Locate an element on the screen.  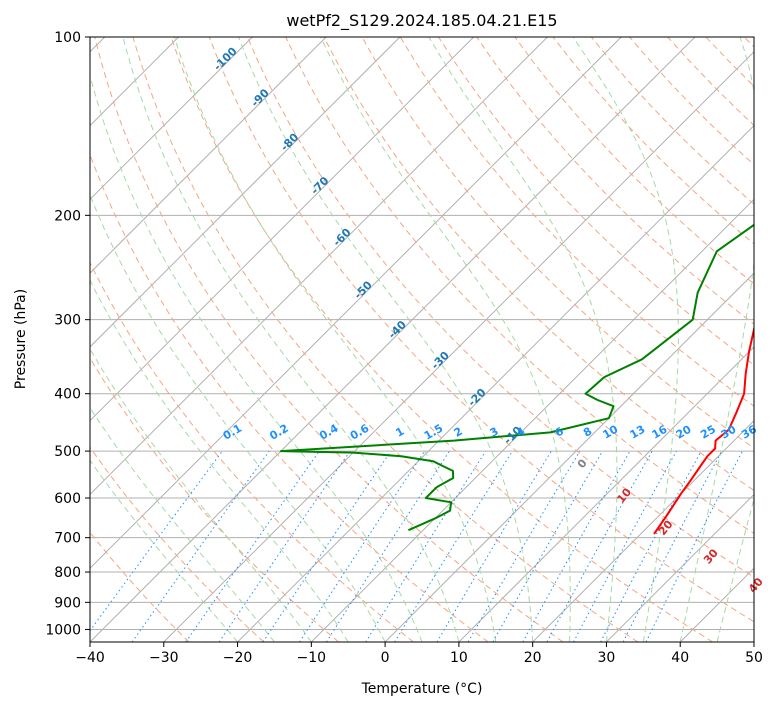
y-tick-label: 200 is located at coordinates (67, 216).